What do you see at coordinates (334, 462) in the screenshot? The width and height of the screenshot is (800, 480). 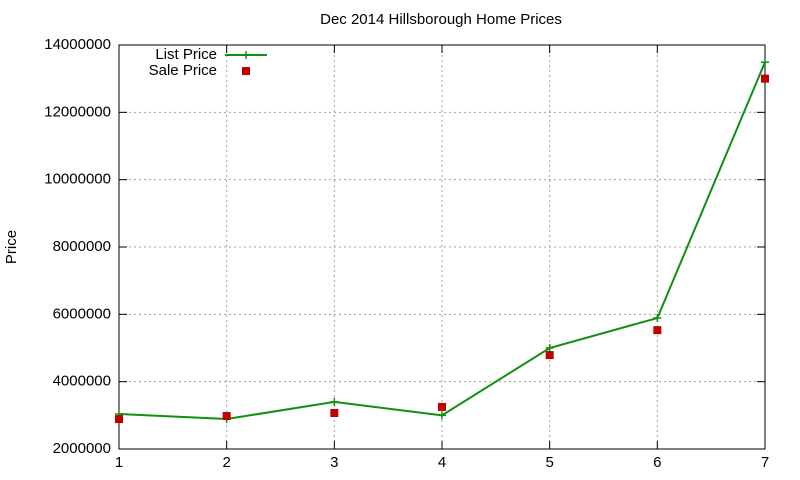 I see `x-tick-label: 3` at bounding box center [334, 462].